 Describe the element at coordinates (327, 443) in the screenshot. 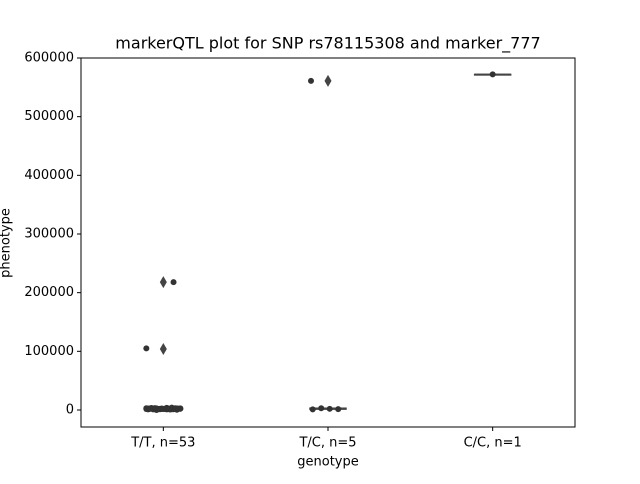

I see `x-tick-label: T/C, n=5` at that location.